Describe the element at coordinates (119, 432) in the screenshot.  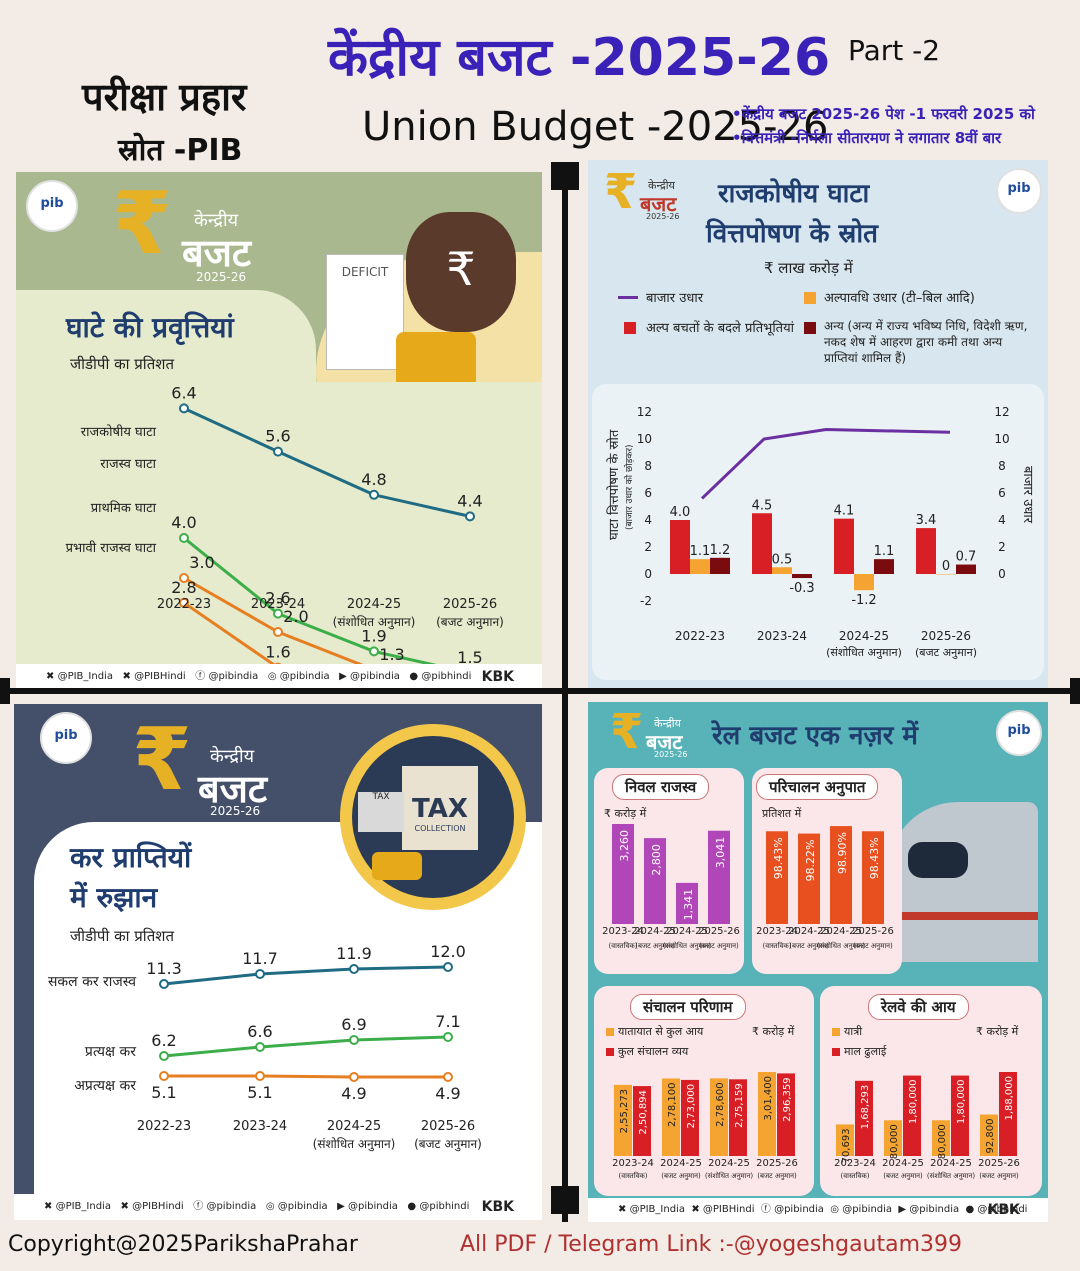
I see `series-name-label: राजकोषीय घाटा` at that location.